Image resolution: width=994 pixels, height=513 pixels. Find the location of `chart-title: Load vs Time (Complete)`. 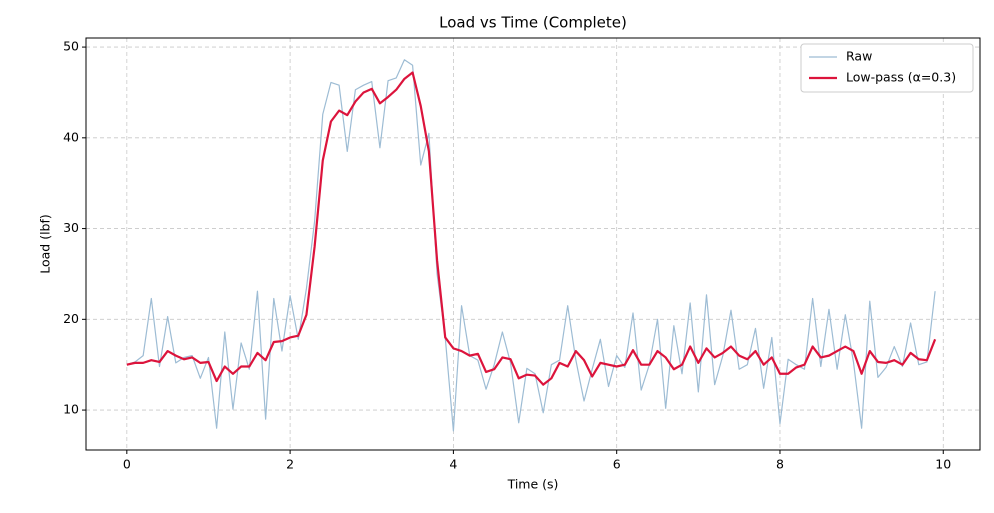

chart-title: Load vs Time (Complete) is located at coordinates (533, 23).